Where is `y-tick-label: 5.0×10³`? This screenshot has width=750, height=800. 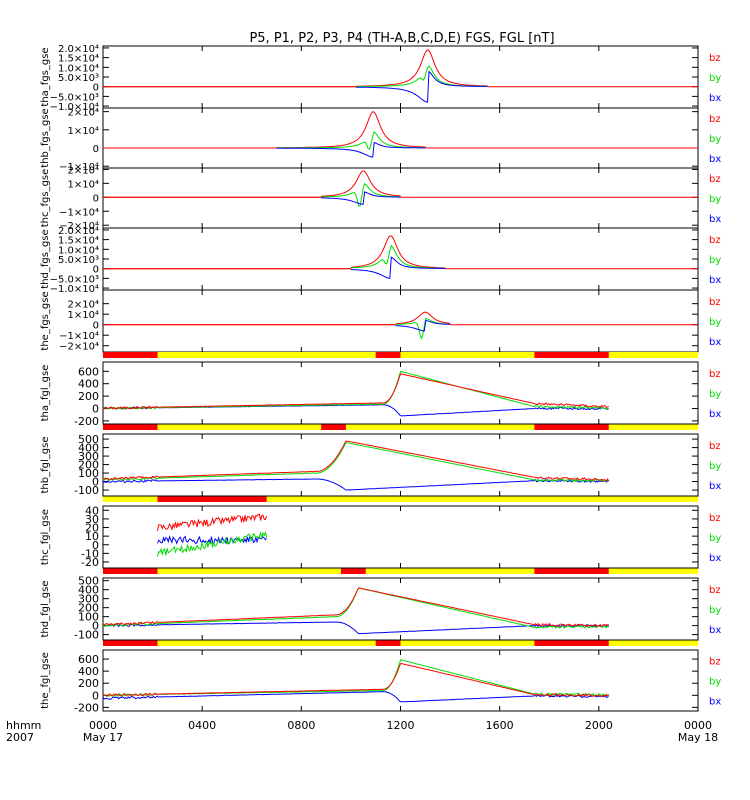
y-tick-label: 5.0×10³ is located at coordinates (78, 260).